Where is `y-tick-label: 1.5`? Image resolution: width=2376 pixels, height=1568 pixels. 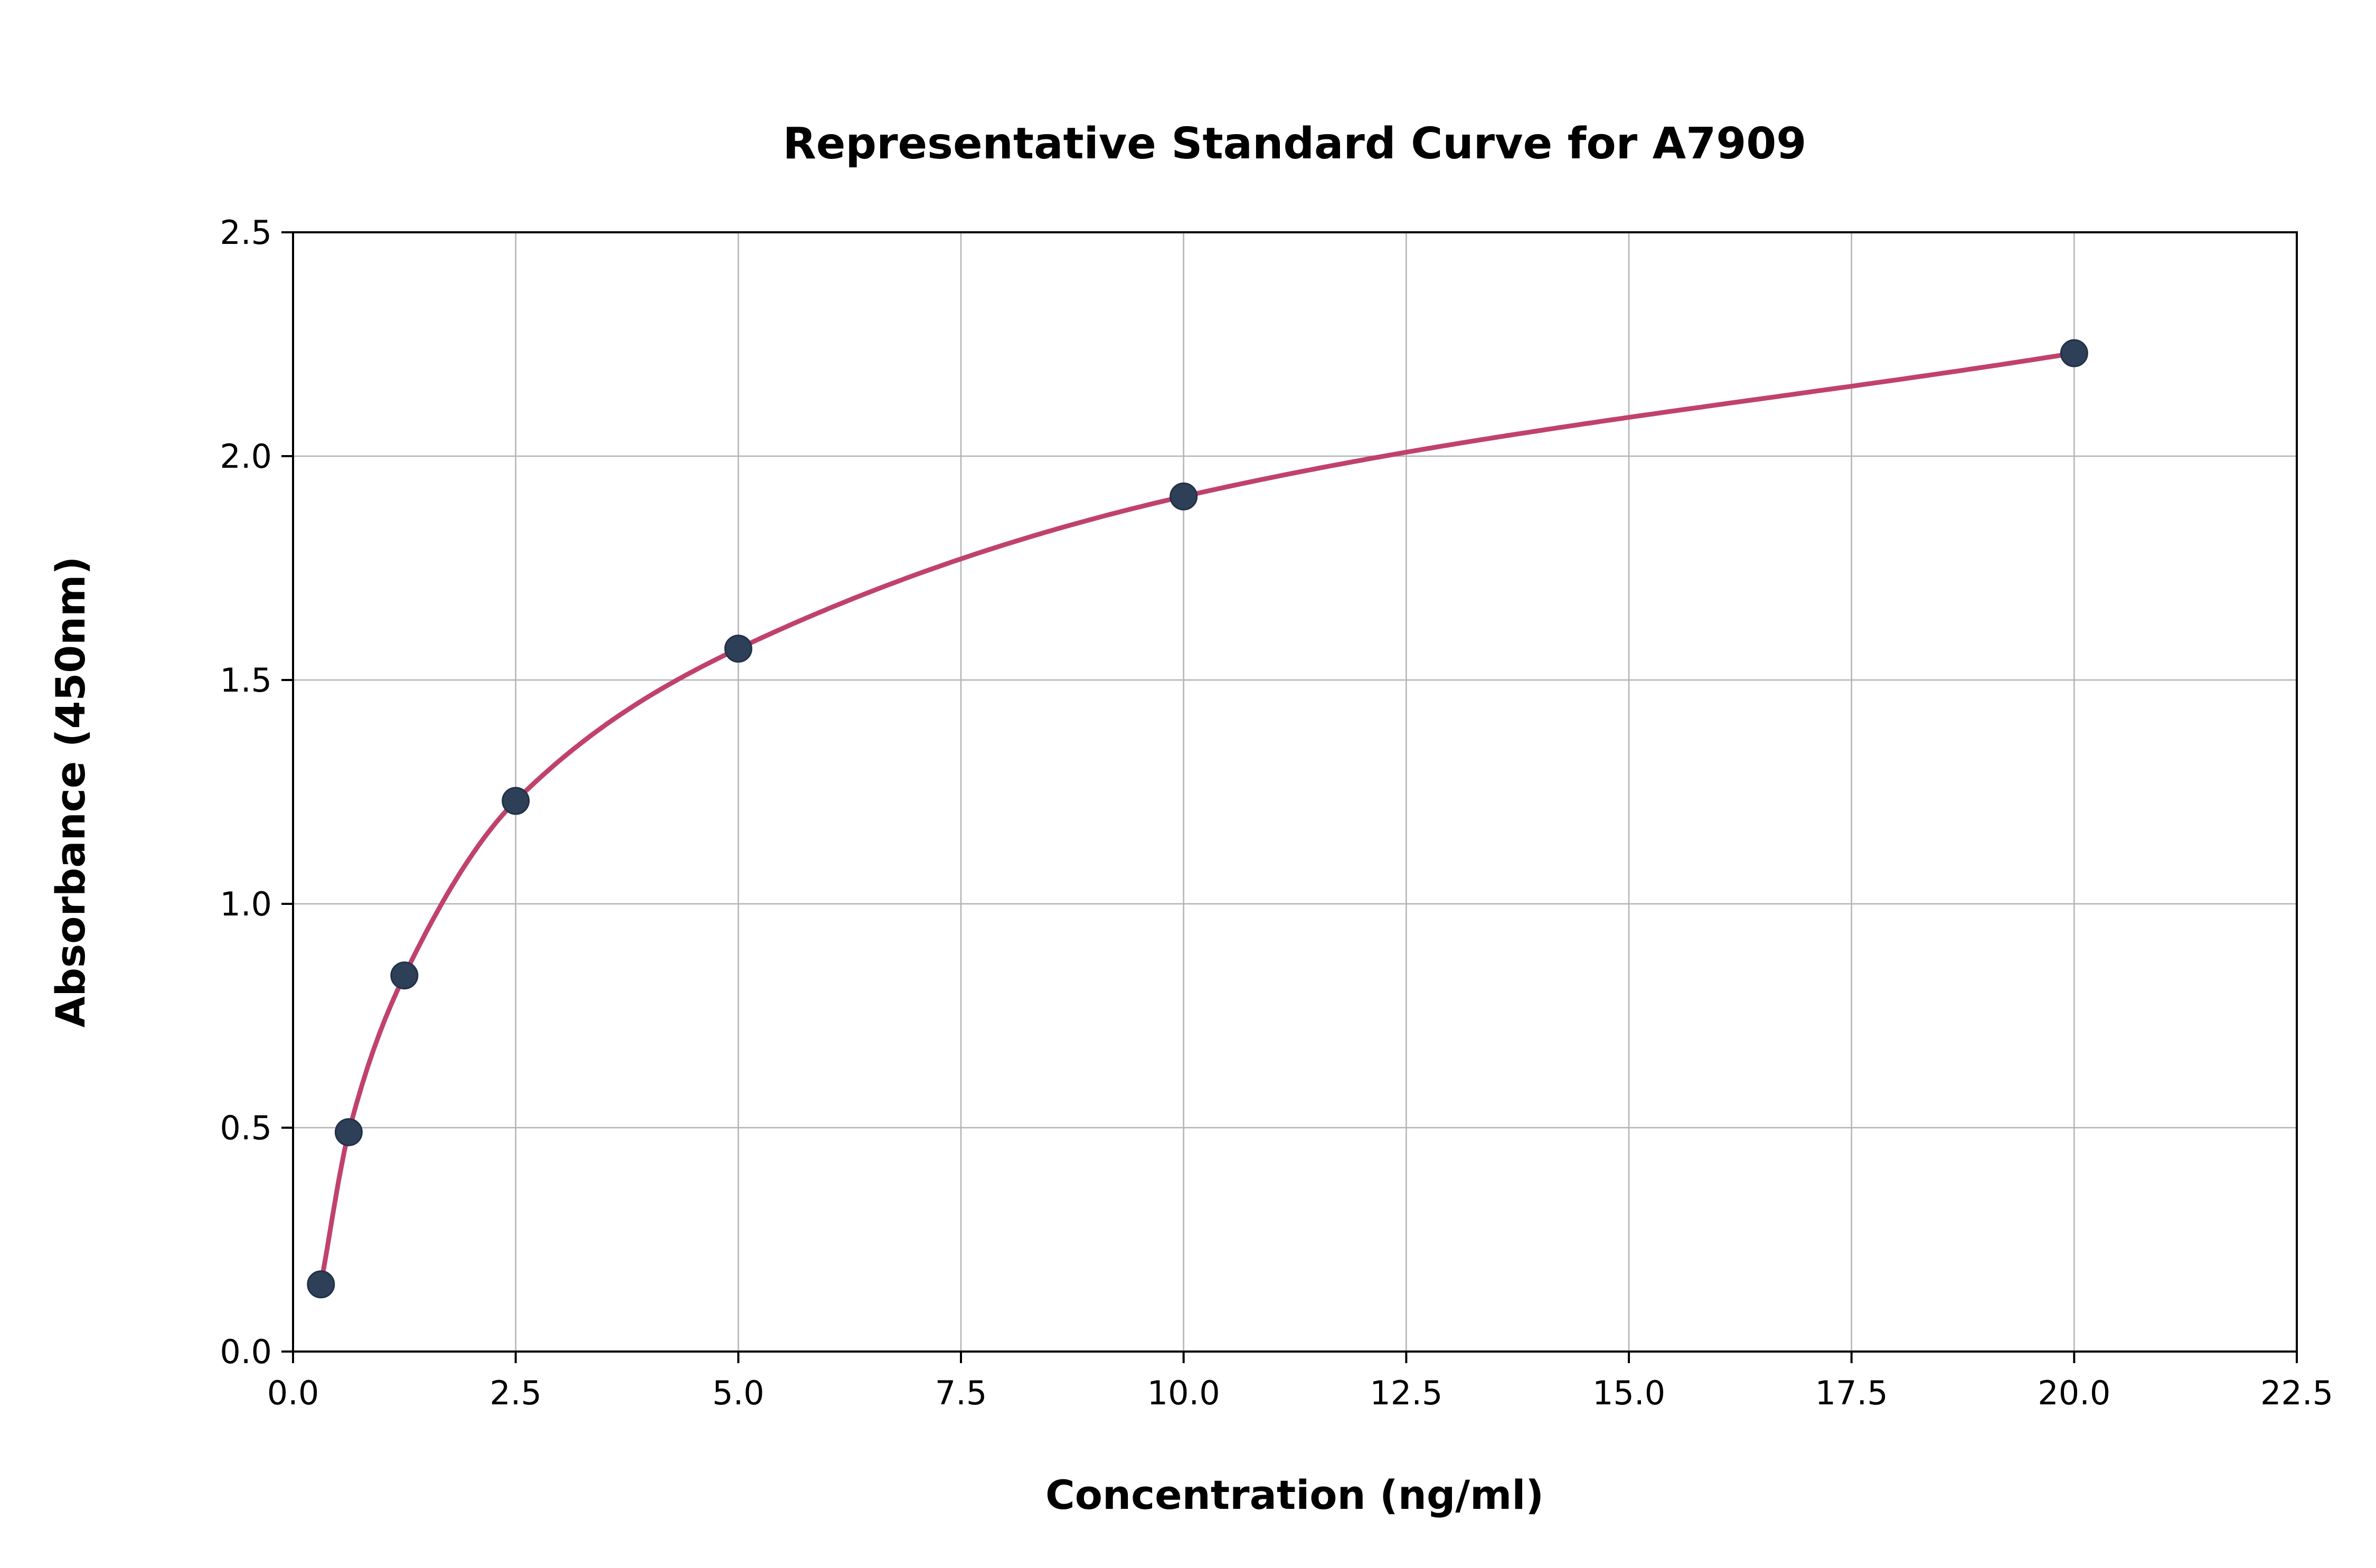 y-tick-label: 1.5 is located at coordinates (246, 680).